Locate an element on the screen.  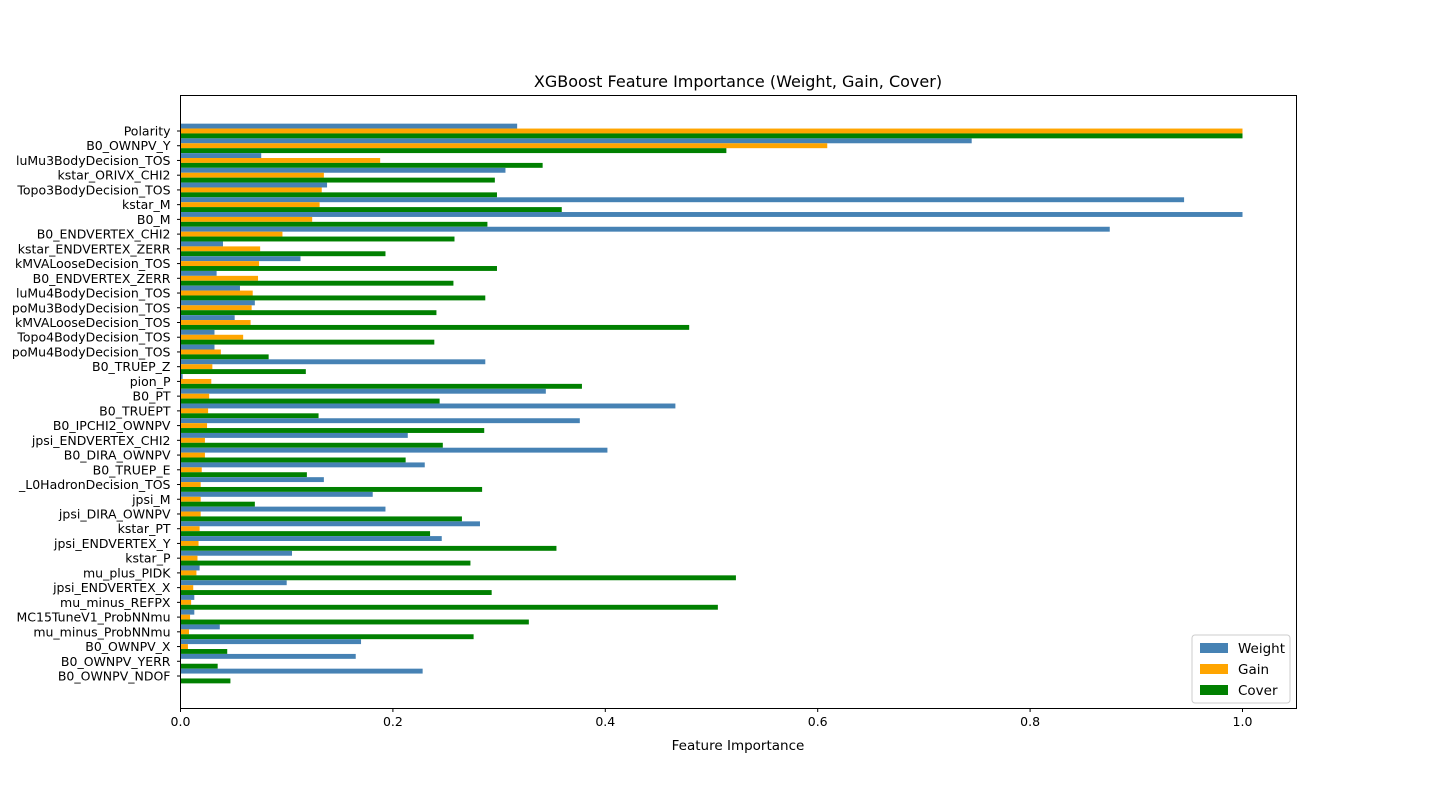
y-tick-label: Polarity is located at coordinates (147, 131).